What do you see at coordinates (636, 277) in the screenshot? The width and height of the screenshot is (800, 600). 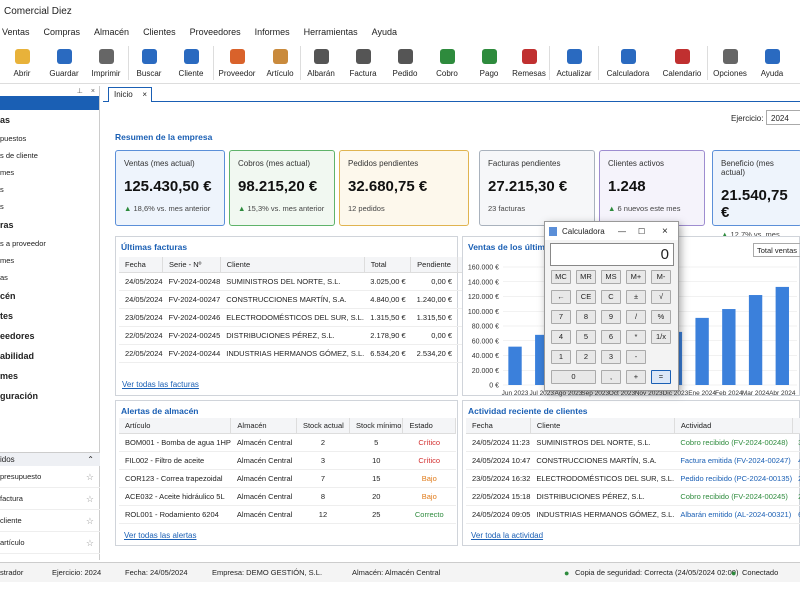 I see `calc-button-m: M+` at bounding box center [636, 277].